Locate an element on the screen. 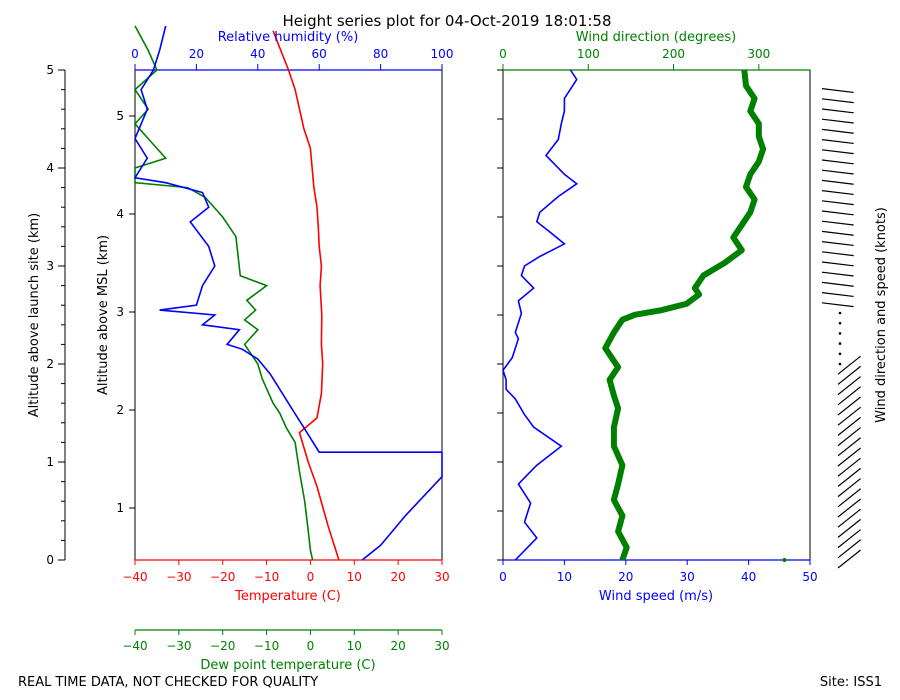 The image size is (900, 700). alt-launch-tick-label: 0 is located at coordinates (50, 560).